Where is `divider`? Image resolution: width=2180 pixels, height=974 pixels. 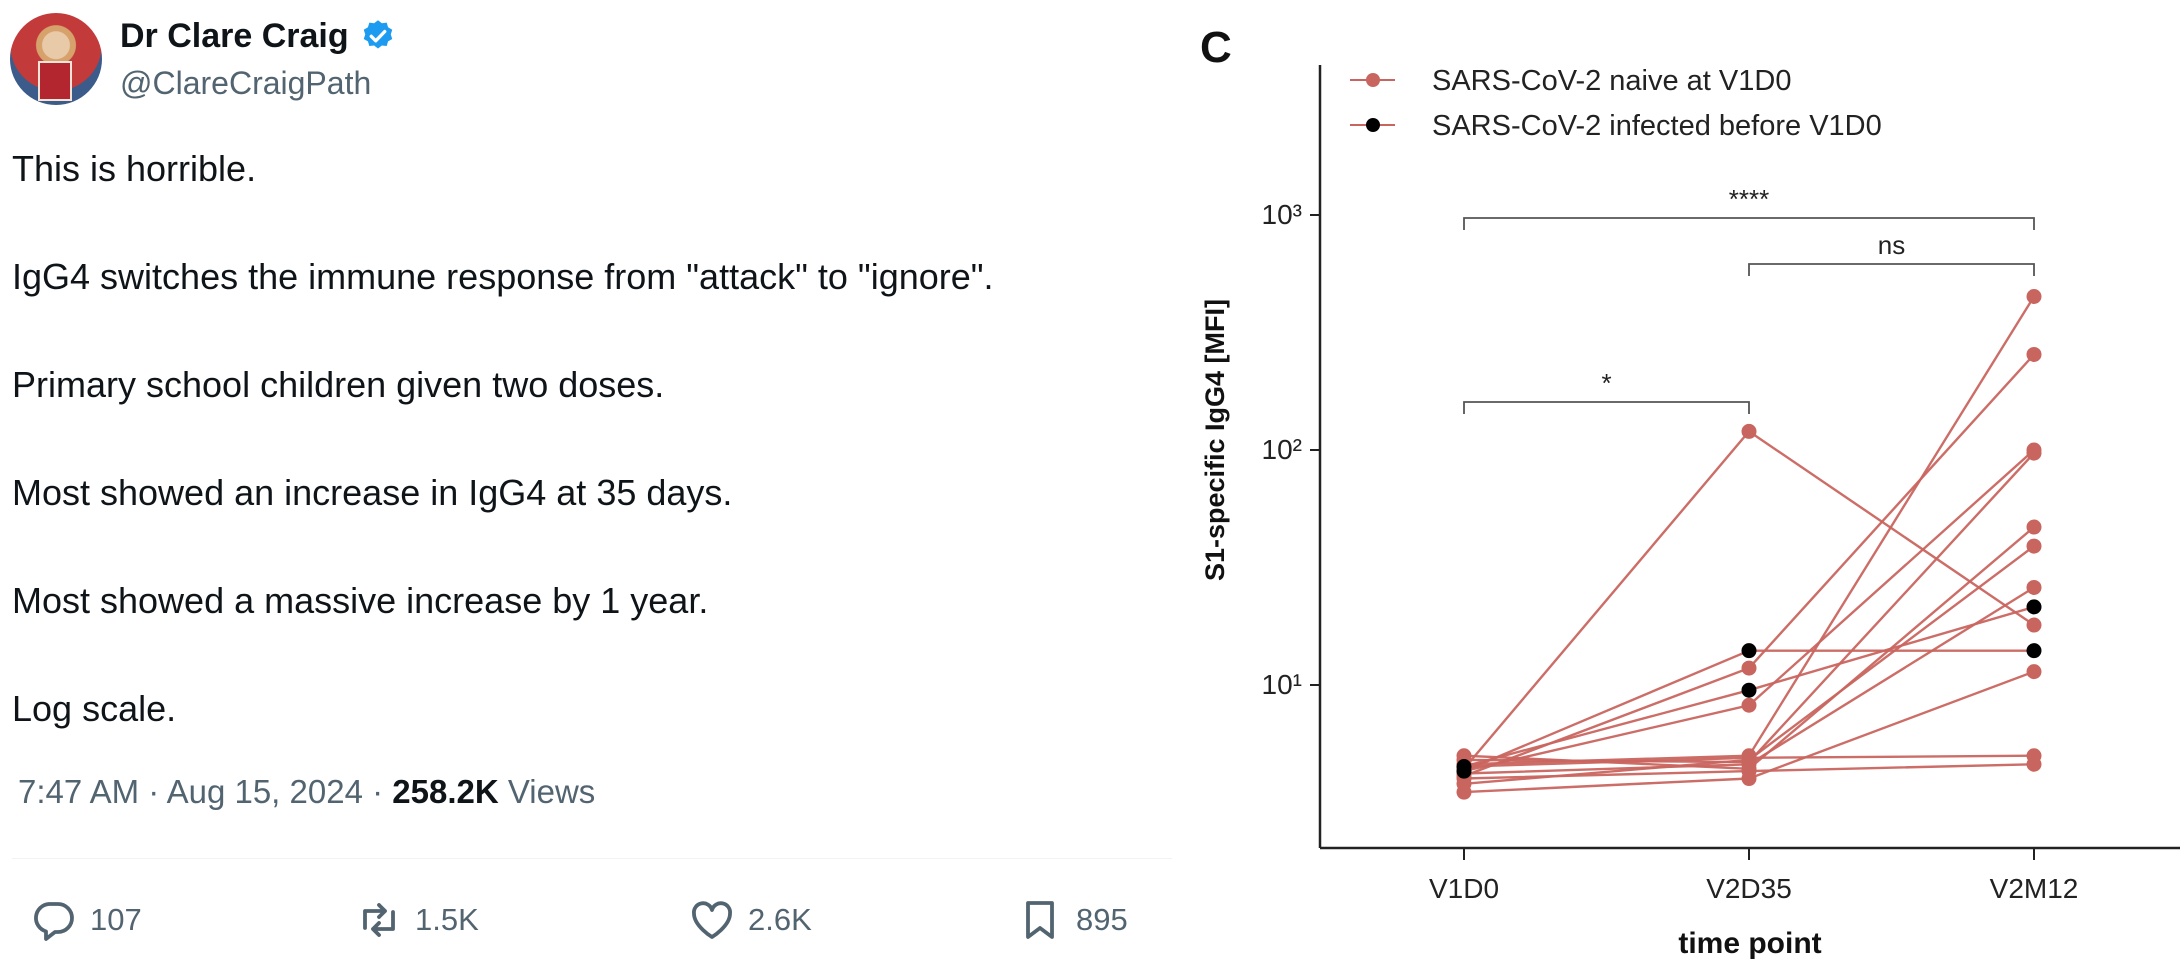
divider is located at coordinates (592, 858).